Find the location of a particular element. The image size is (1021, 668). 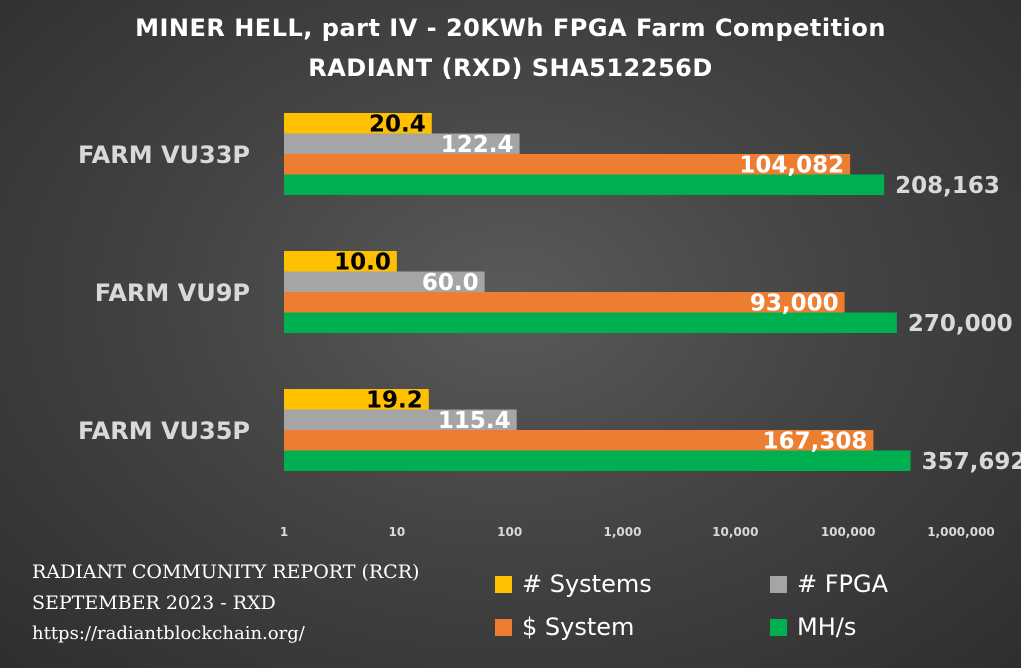

legend-label-systems: # Systems is located at coordinates (587, 584).